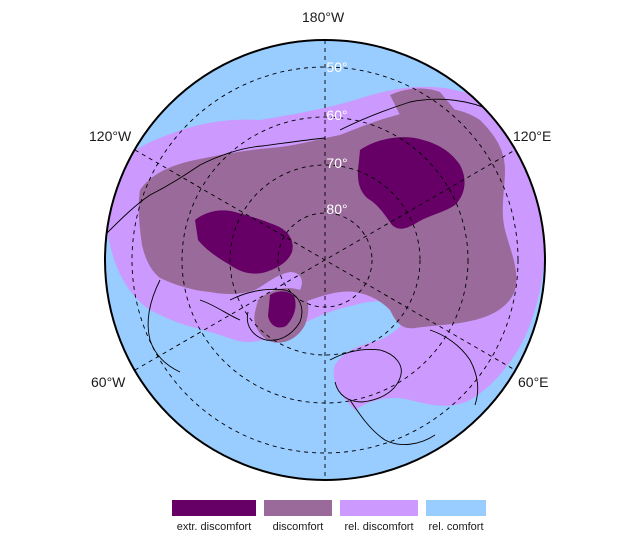 This screenshot has height=552, width=625. Describe the element at coordinates (336, 115) in the screenshot. I see `lat-label-60: 60°` at that location.